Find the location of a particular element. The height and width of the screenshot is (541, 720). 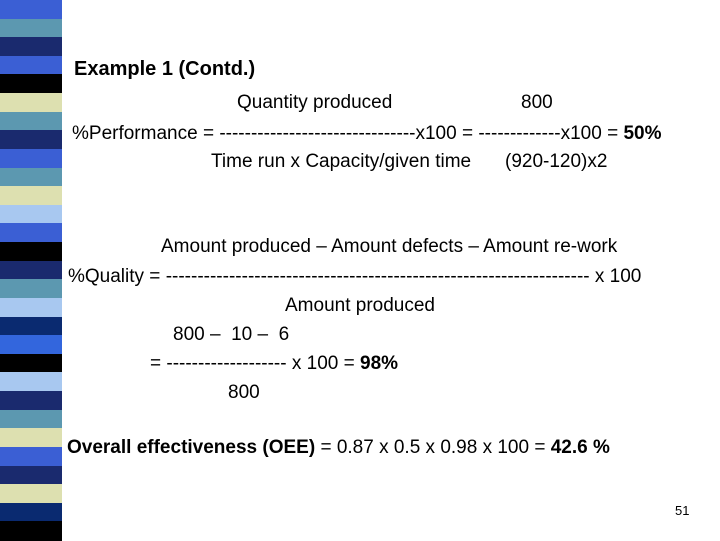

oee-formula: = 0.87 x 0.5 x 0.98 x 100 = is located at coordinates (433, 447).